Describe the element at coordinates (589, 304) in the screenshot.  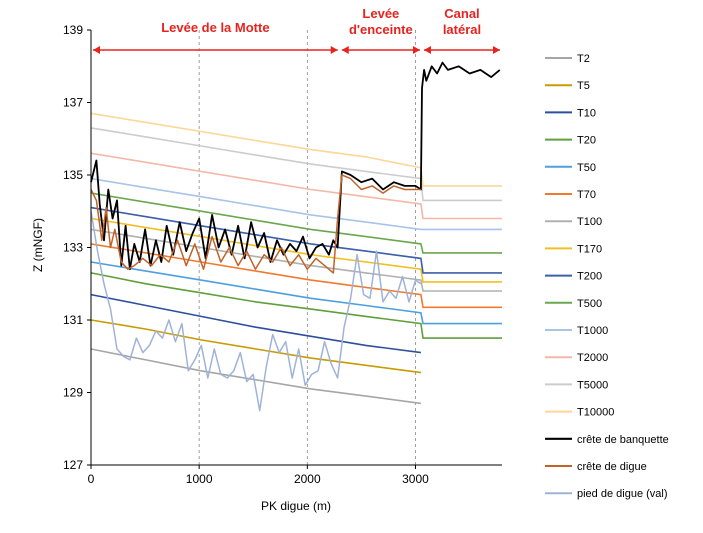
I see `legend-label: T500` at that location.